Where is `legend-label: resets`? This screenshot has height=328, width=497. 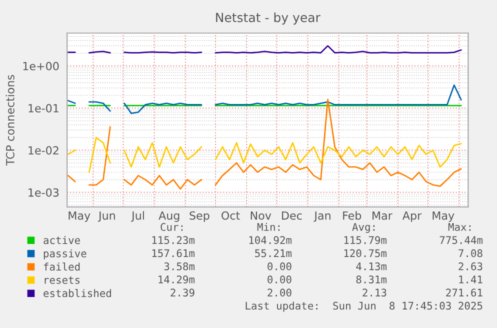 legend-label: resets is located at coordinates (62, 280).